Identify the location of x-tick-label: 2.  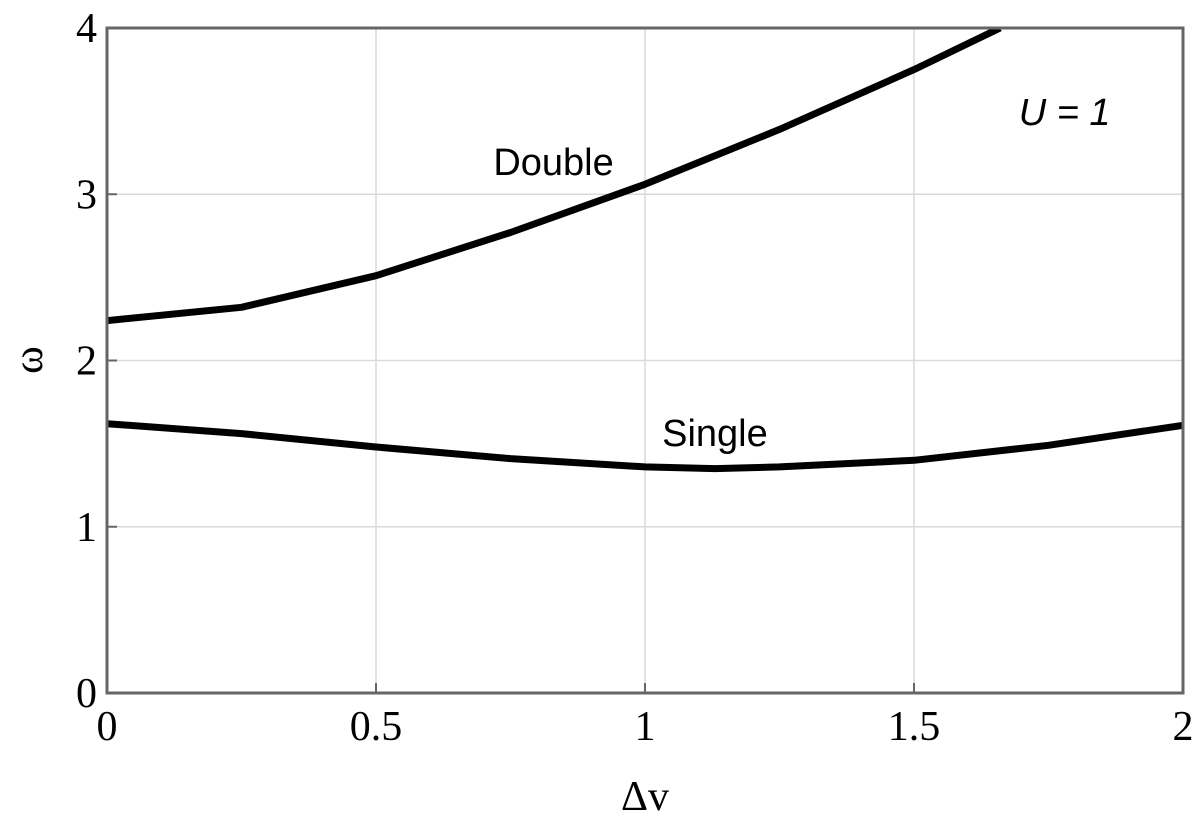
(1183, 727).